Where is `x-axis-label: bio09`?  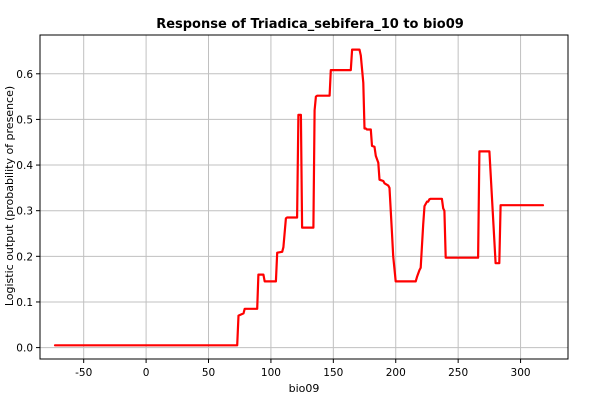 x-axis-label: bio09 is located at coordinates (304, 388).